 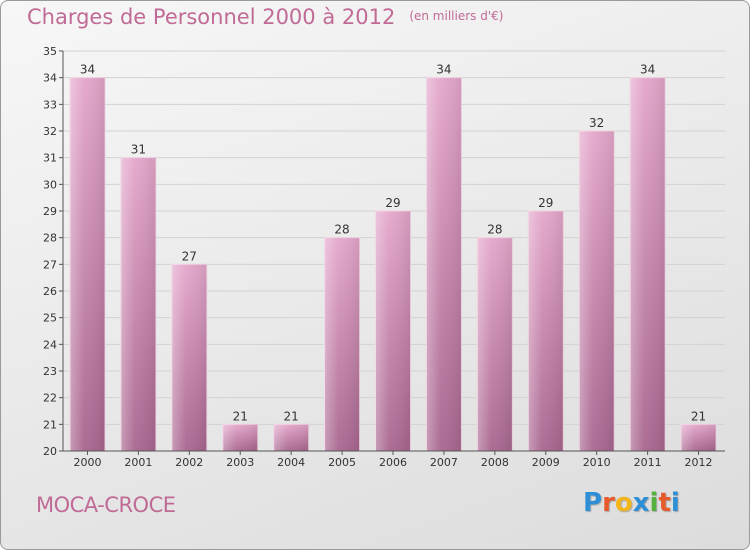 What do you see at coordinates (50, 424) in the screenshot?
I see `y-tick-label: 21` at bounding box center [50, 424].